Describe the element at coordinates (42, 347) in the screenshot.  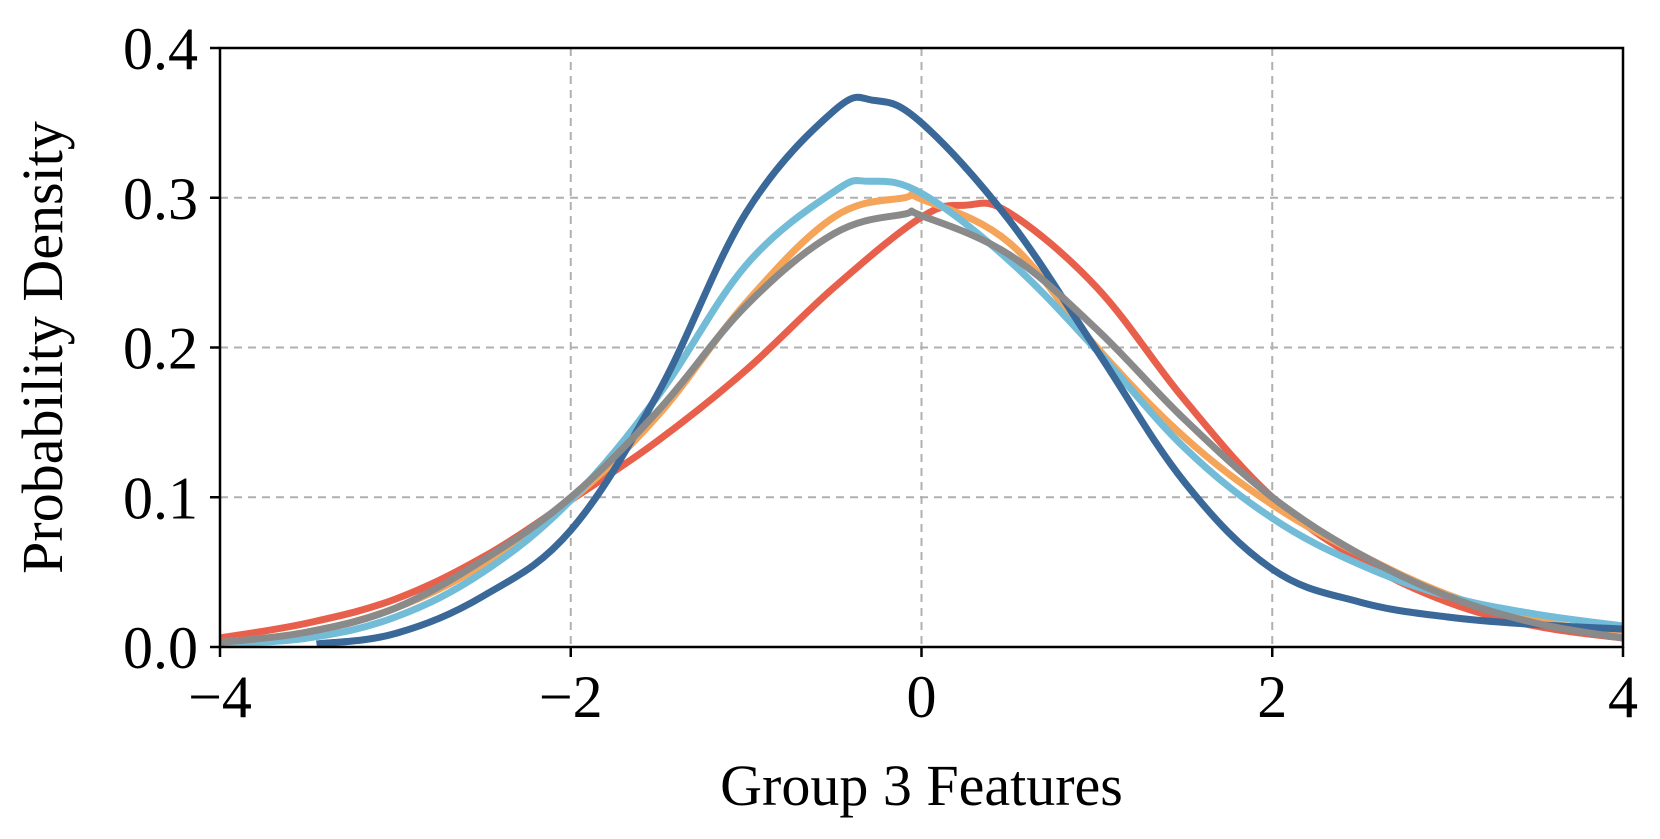
I see `y-axis-label: Probability Density` at that location.